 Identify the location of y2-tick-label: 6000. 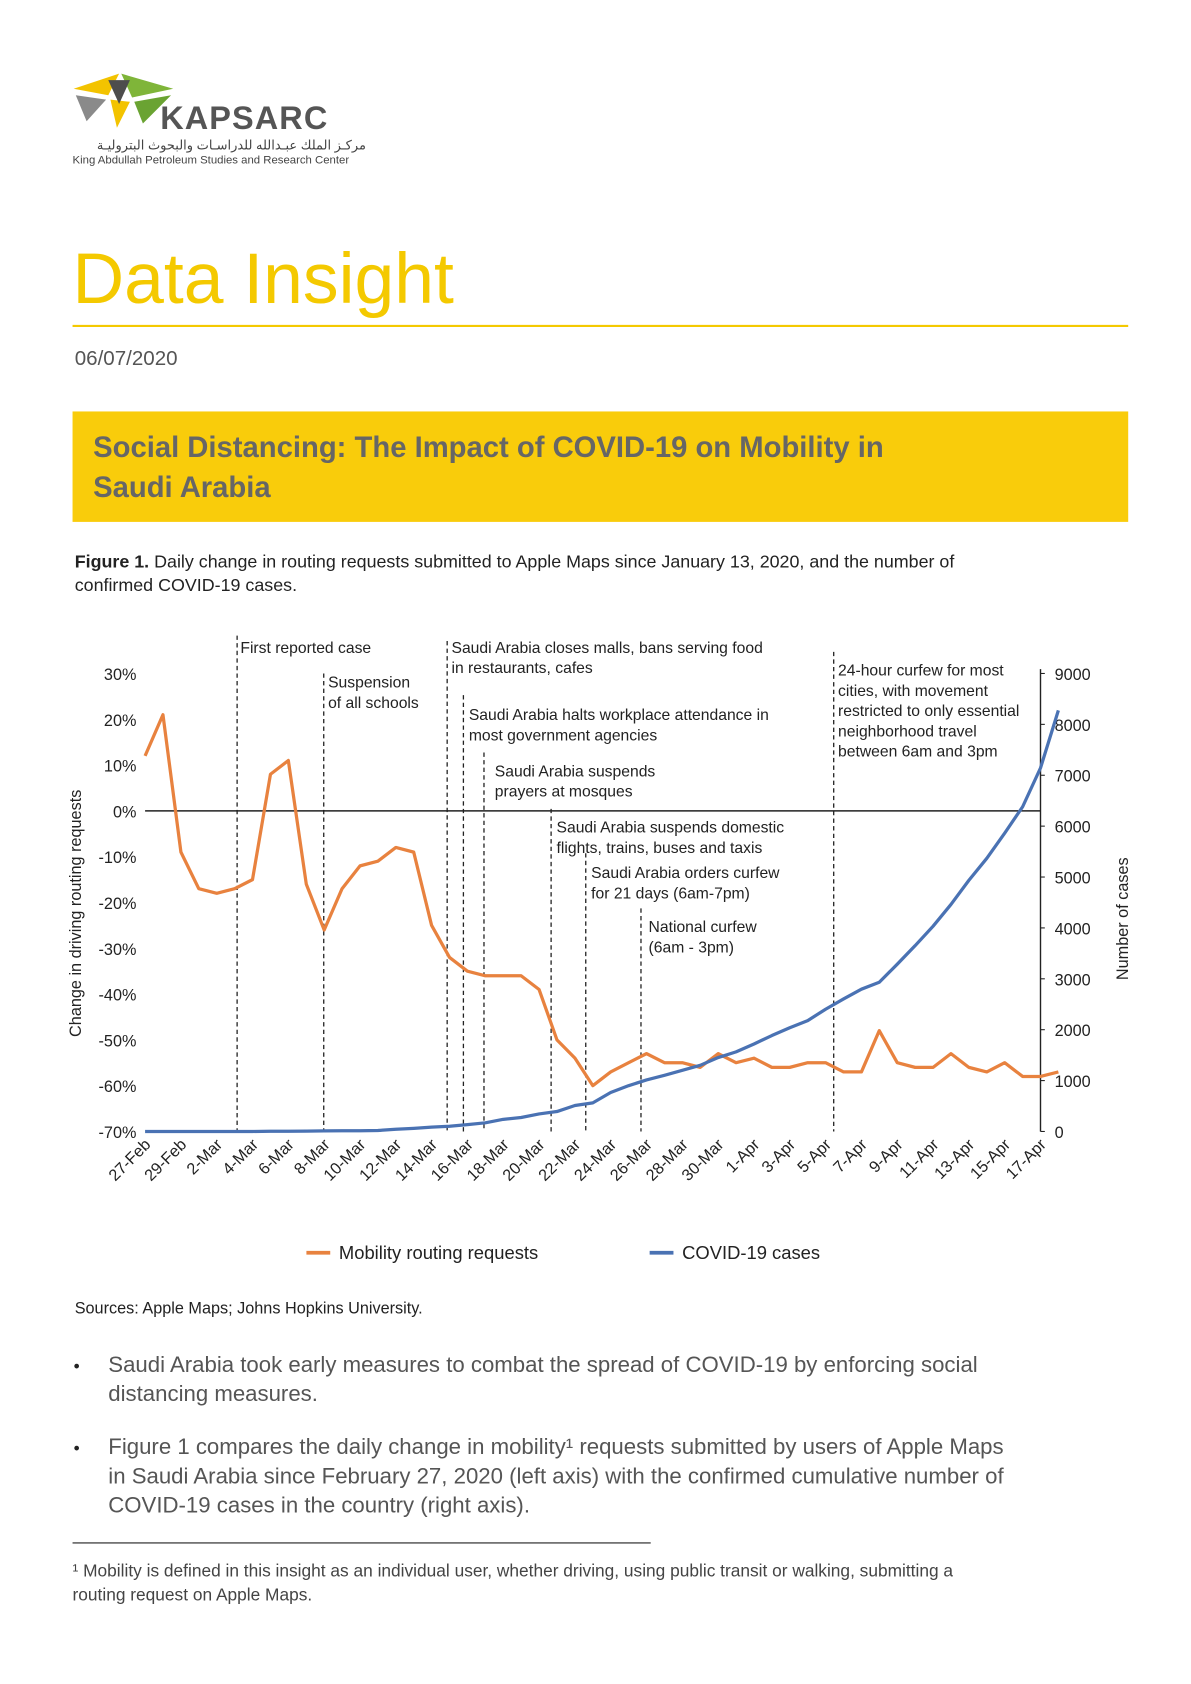
(1073, 828).